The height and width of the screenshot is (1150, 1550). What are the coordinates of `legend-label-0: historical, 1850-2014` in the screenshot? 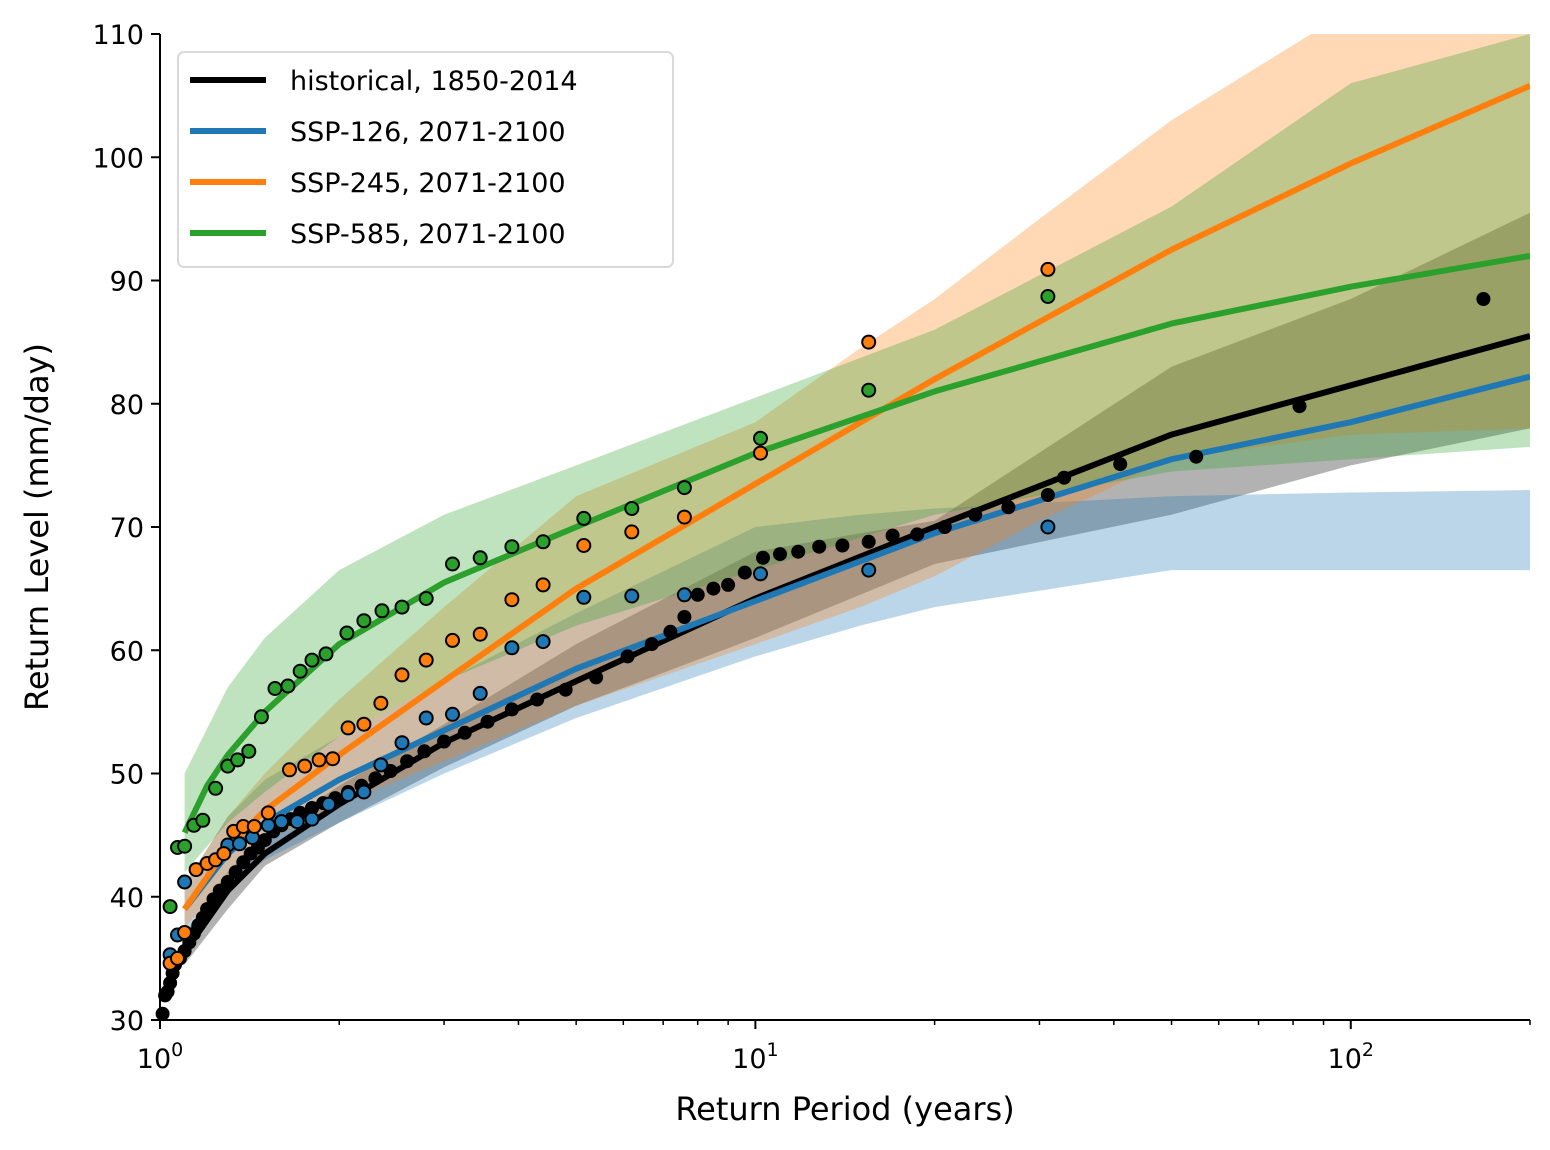 It's located at (434, 81).